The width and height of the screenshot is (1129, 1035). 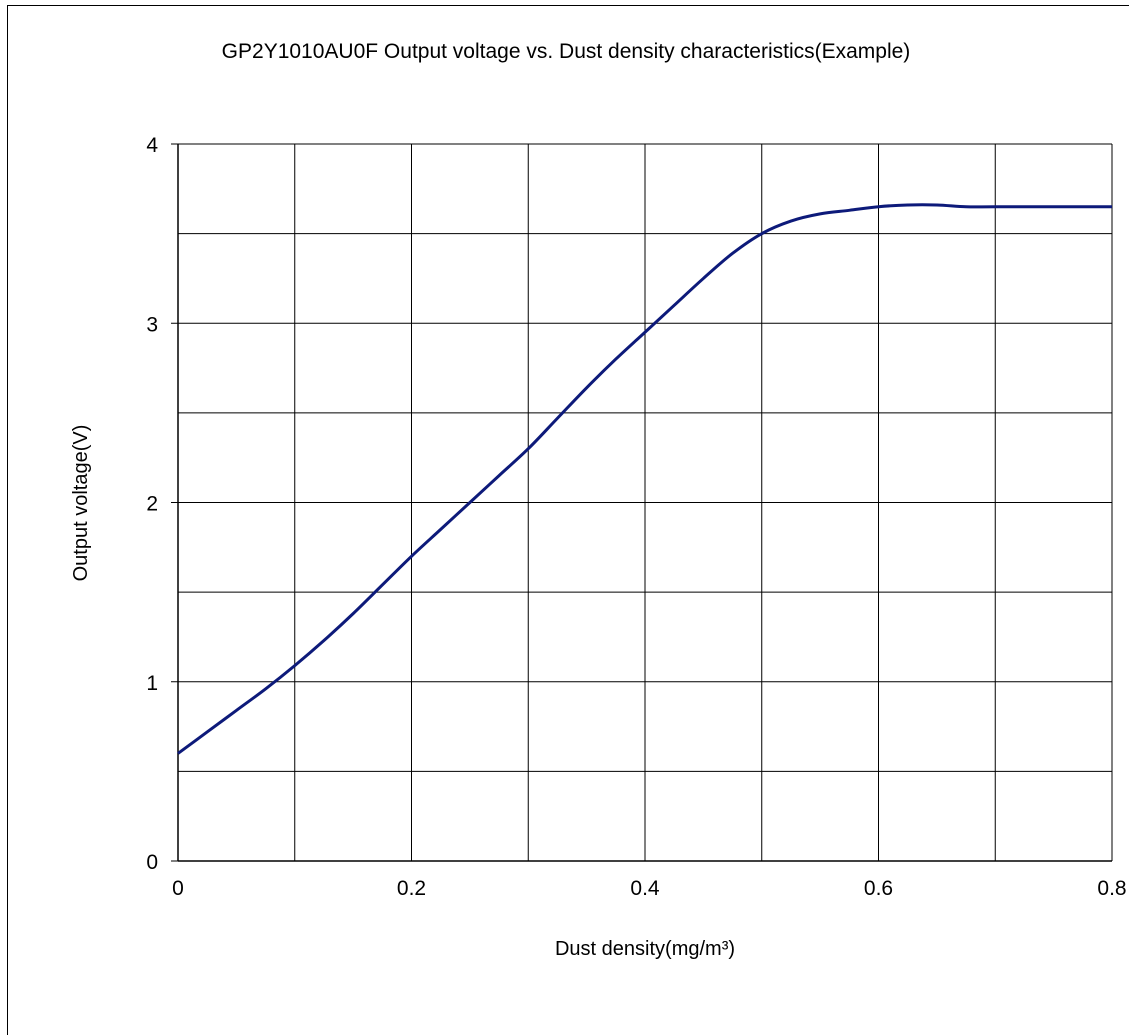 What do you see at coordinates (645, 949) in the screenshot?
I see `x-axis-label: Dust density(mg/m³)` at bounding box center [645, 949].